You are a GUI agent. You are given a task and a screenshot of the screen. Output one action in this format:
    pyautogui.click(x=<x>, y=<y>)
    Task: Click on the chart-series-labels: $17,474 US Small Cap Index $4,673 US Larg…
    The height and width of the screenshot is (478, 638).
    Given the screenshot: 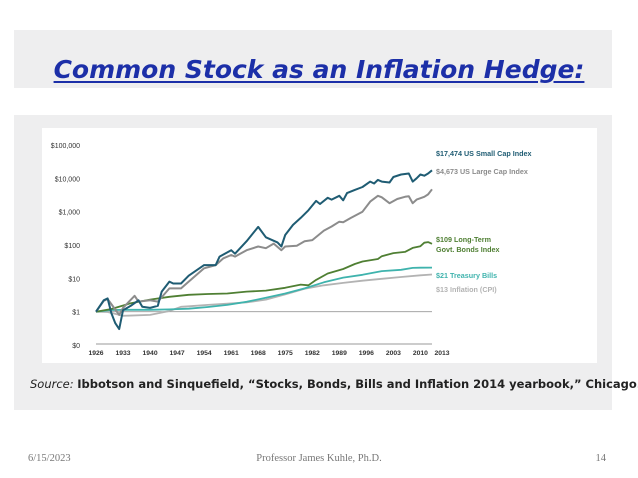 What is the action you would take?
    pyautogui.click(x=483, y=221)
    